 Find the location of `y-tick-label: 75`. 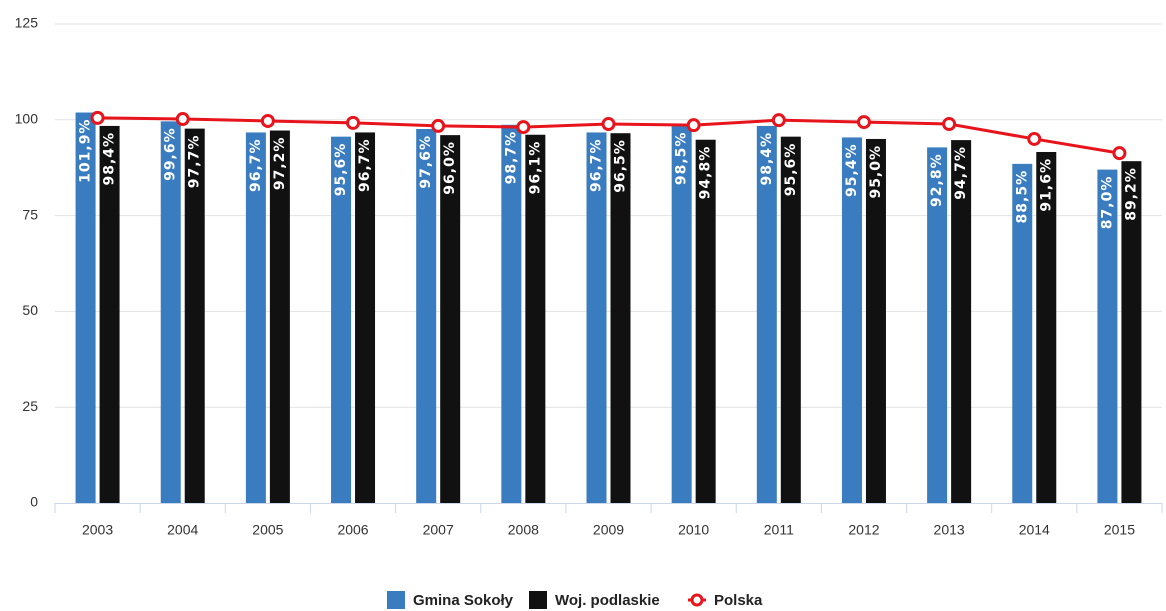

y-tick-label: 75 is located at coordinates (30, 214).